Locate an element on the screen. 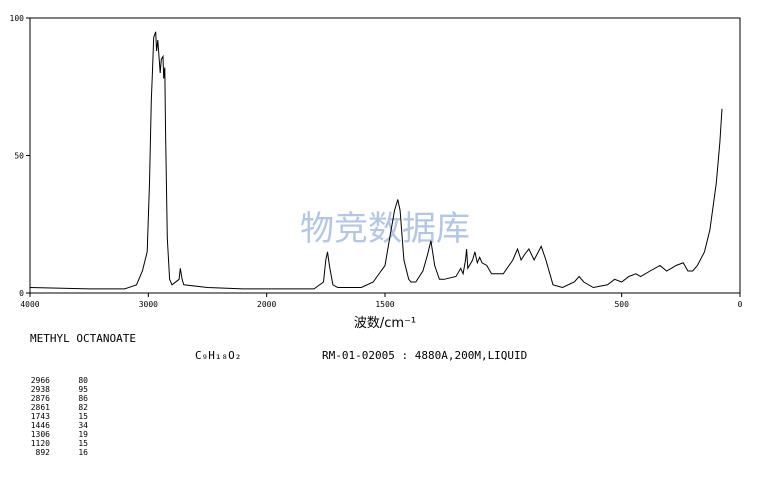  x-tick-label: 0 is located at coordinates (740, 304).